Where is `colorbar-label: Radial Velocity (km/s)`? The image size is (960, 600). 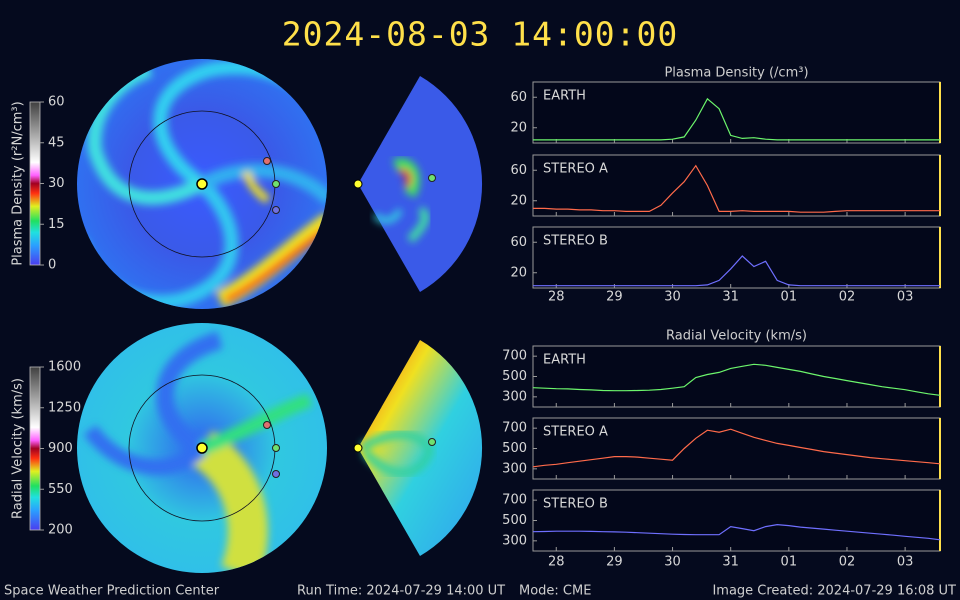 colorbar-label: Radial Velocity (km/s) is located at coordinates (18, 448).